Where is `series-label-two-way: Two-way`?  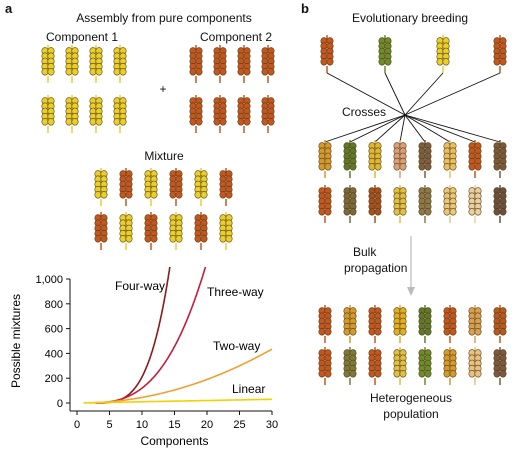
series-label-two-way: Two-way is located at coordinates (236, 346).